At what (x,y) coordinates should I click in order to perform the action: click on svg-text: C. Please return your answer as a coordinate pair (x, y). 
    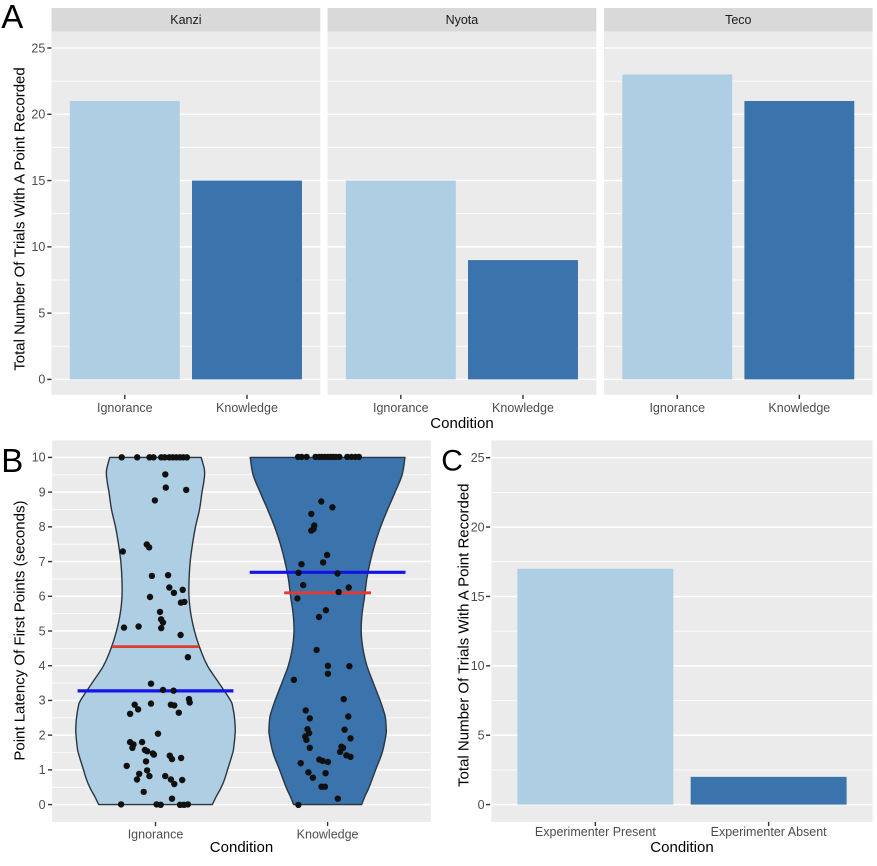
    Looking at the image, I should click on (452, 460).